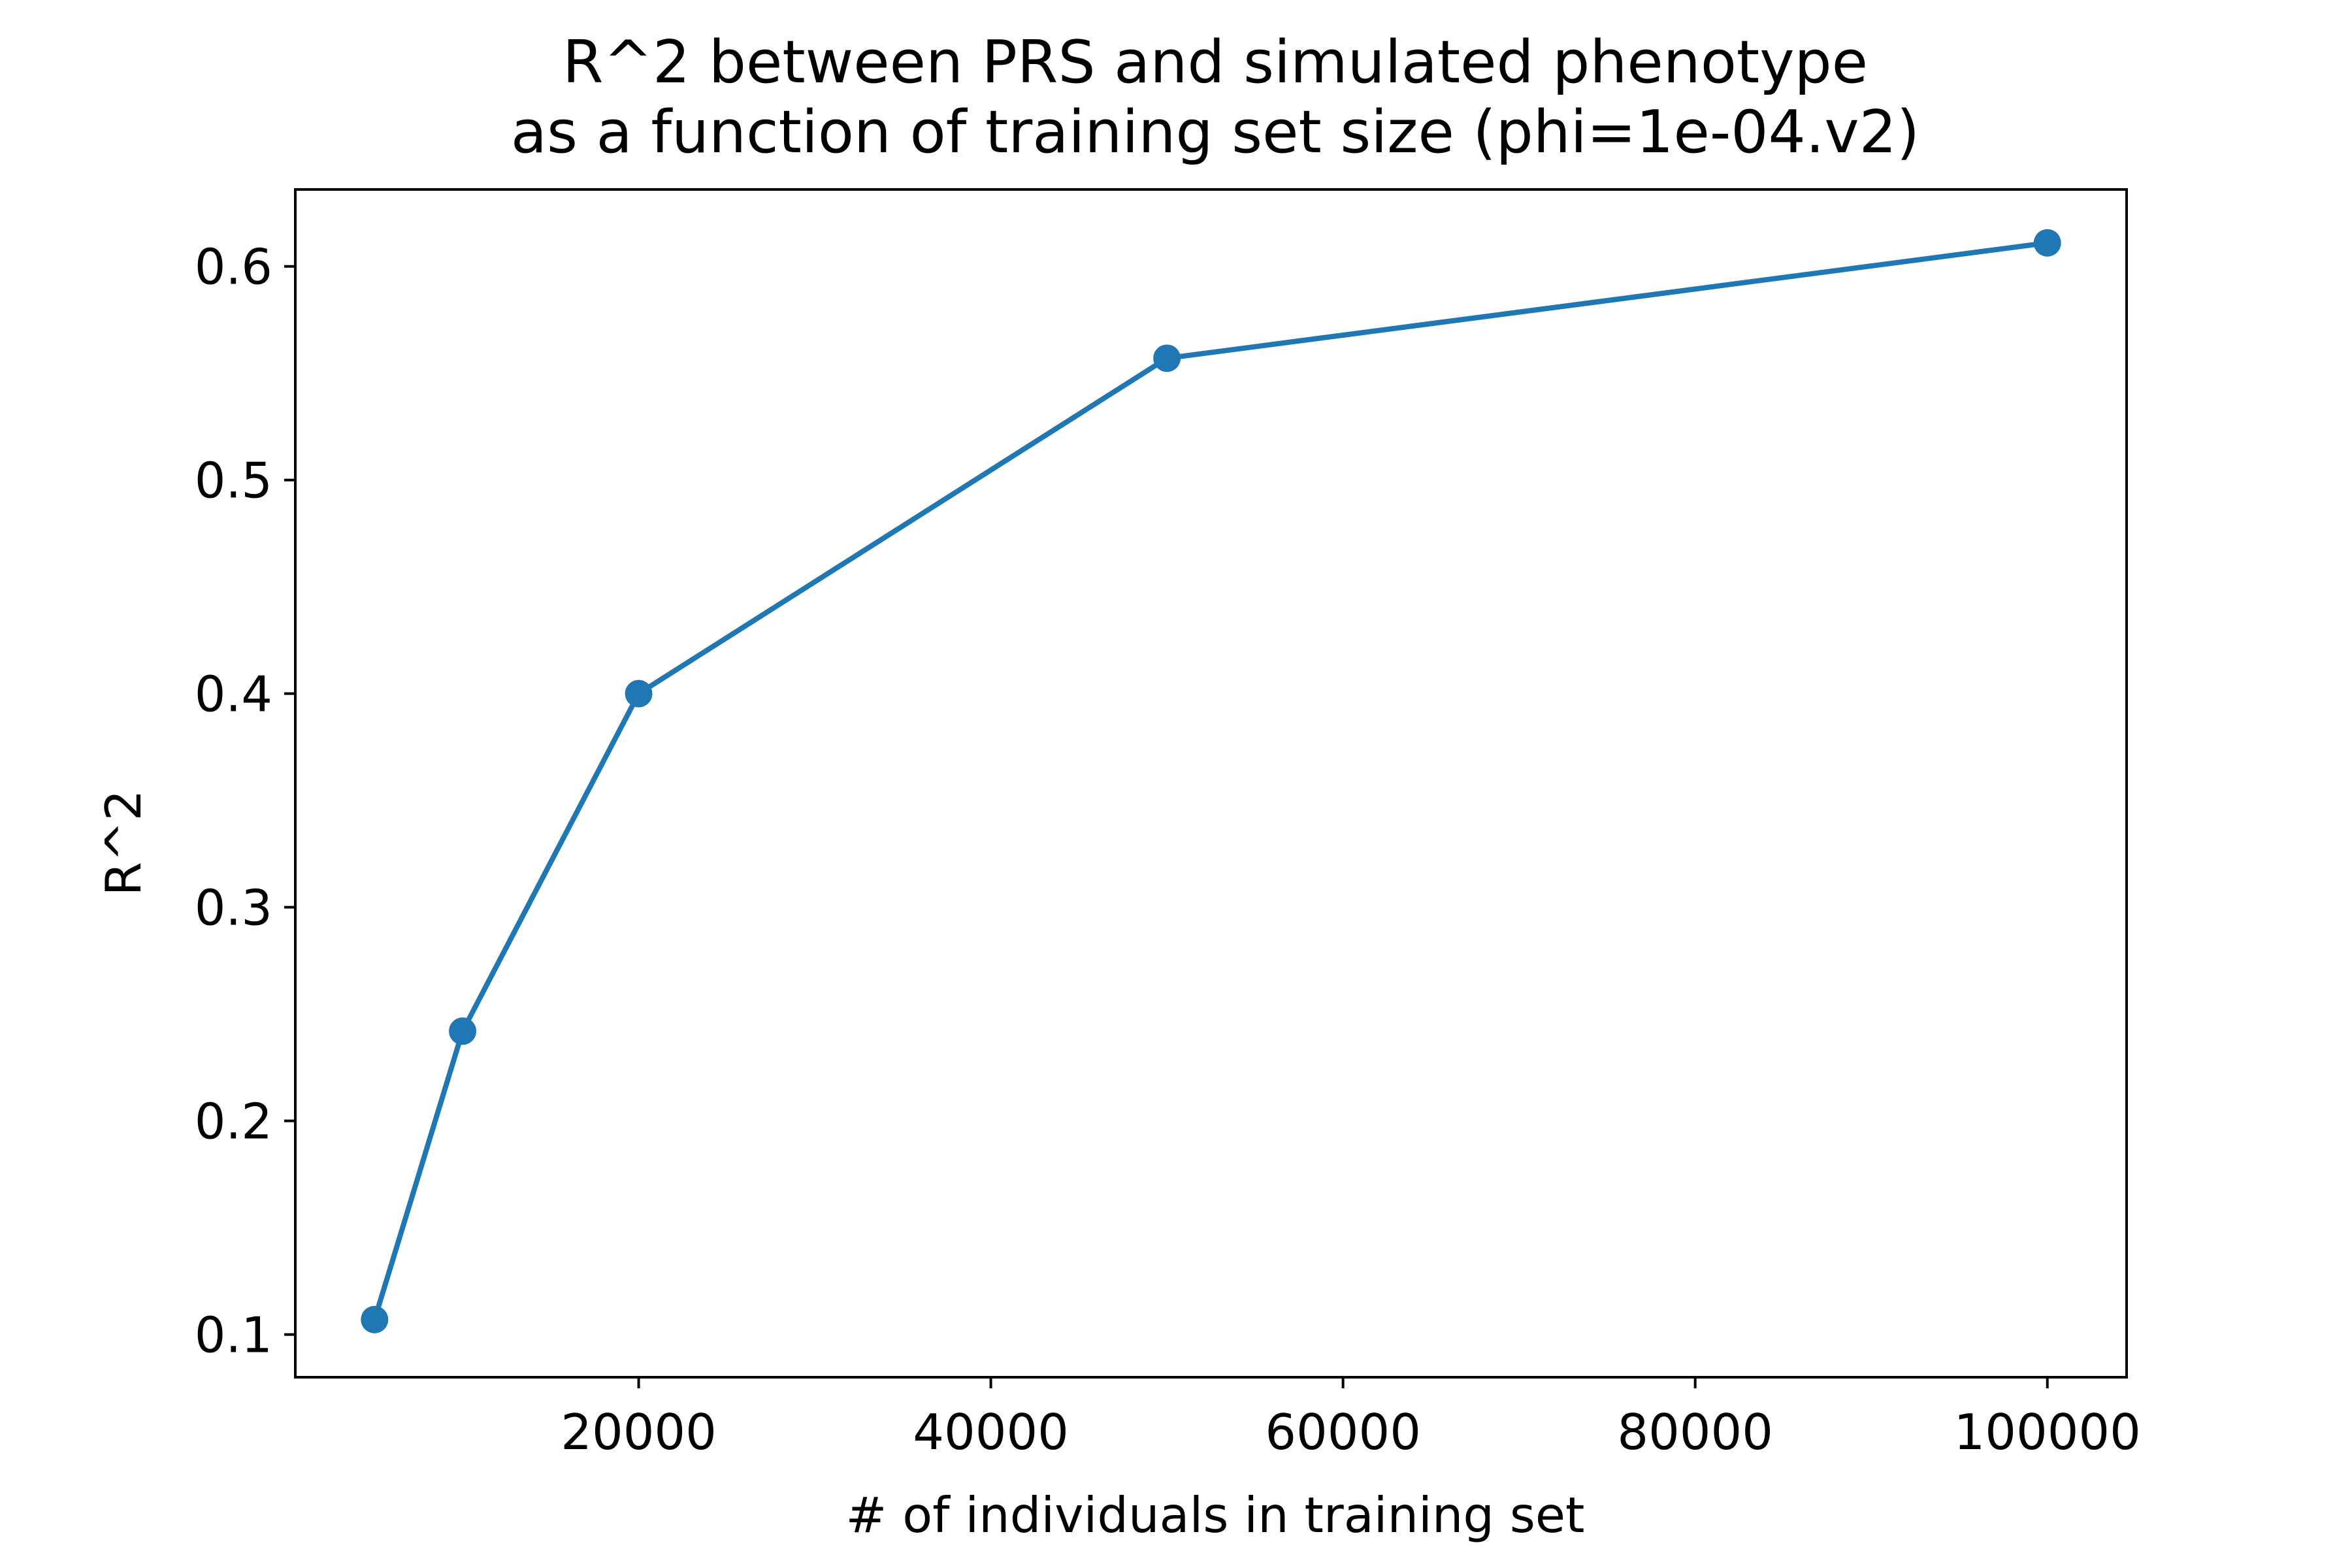  Describe the element at coordinates (991, 1432) in the screenshot. I see `x-tick-label: 40000` at that location.